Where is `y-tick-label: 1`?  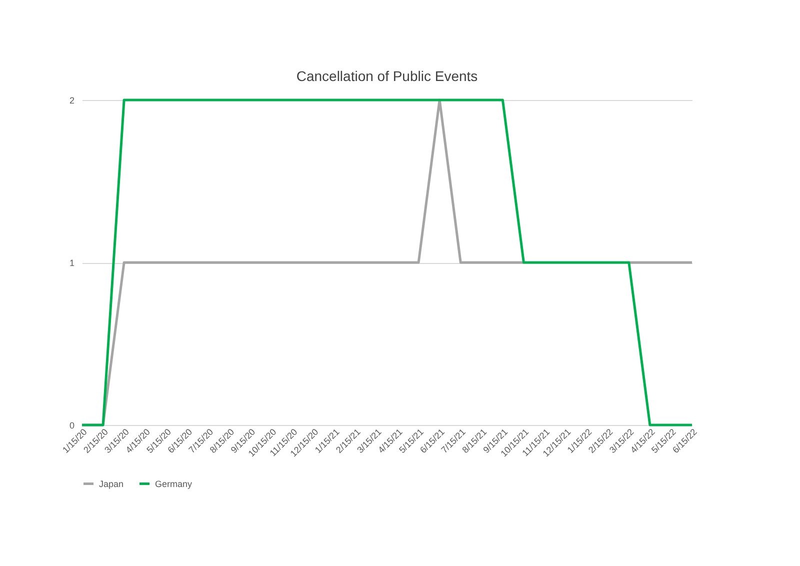 y-tick-label: 1 is located at coordinates (71, 263).